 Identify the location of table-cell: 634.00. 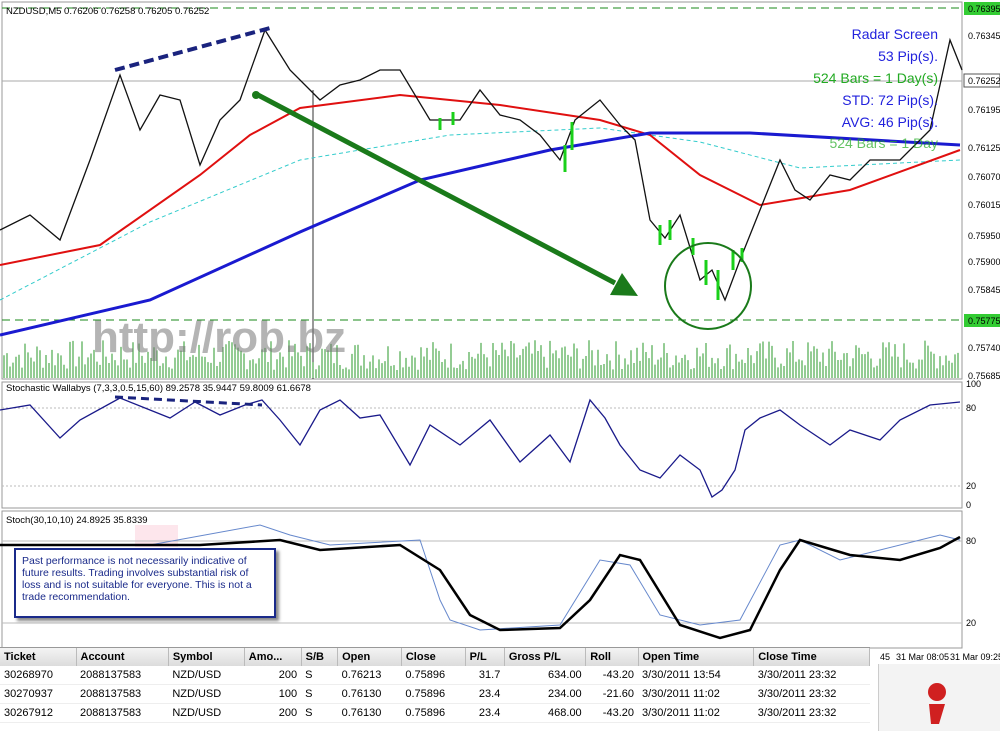
(545, 675).